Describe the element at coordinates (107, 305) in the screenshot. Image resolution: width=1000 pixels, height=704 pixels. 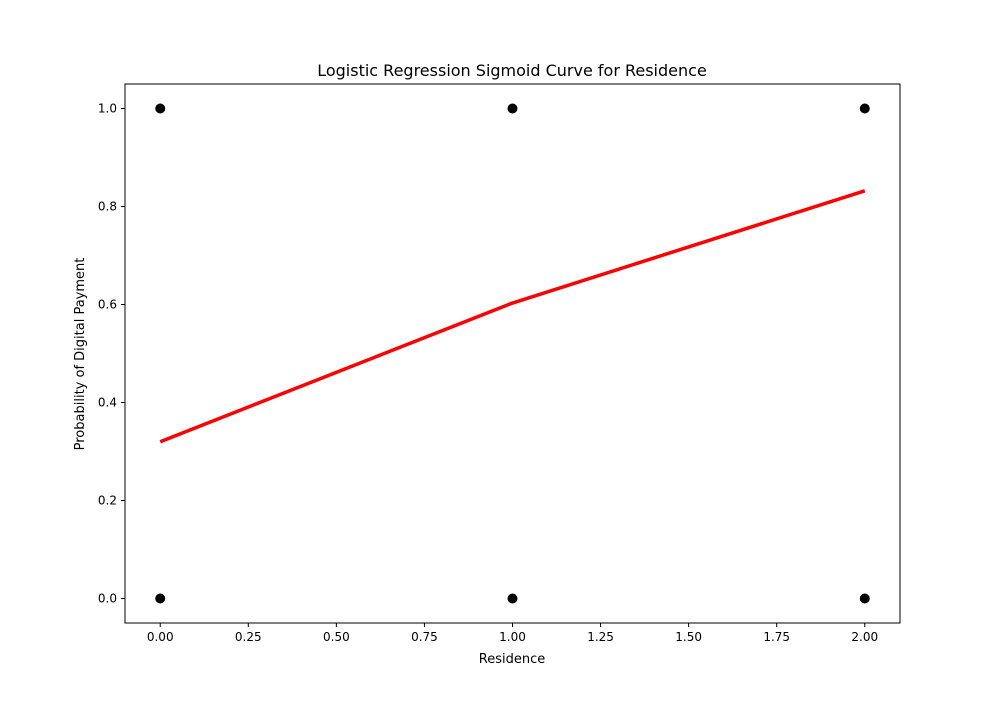
I see `y-tick-label: 0.6` at that location.